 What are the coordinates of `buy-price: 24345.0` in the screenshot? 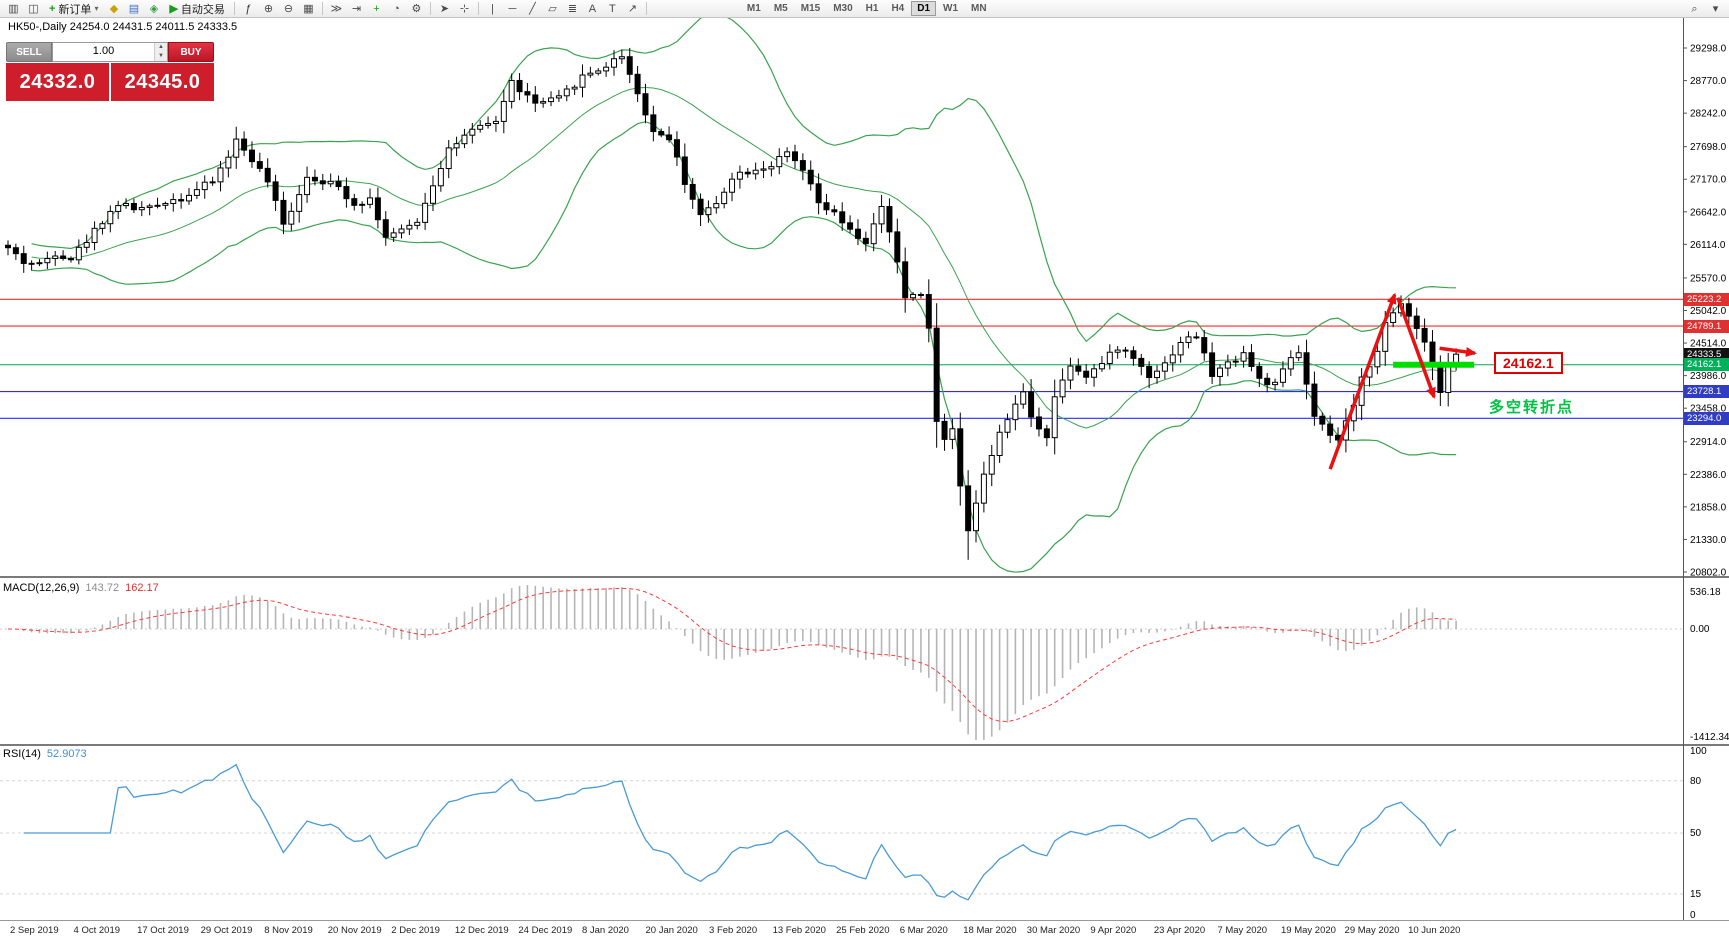 It's located at (162, 82).